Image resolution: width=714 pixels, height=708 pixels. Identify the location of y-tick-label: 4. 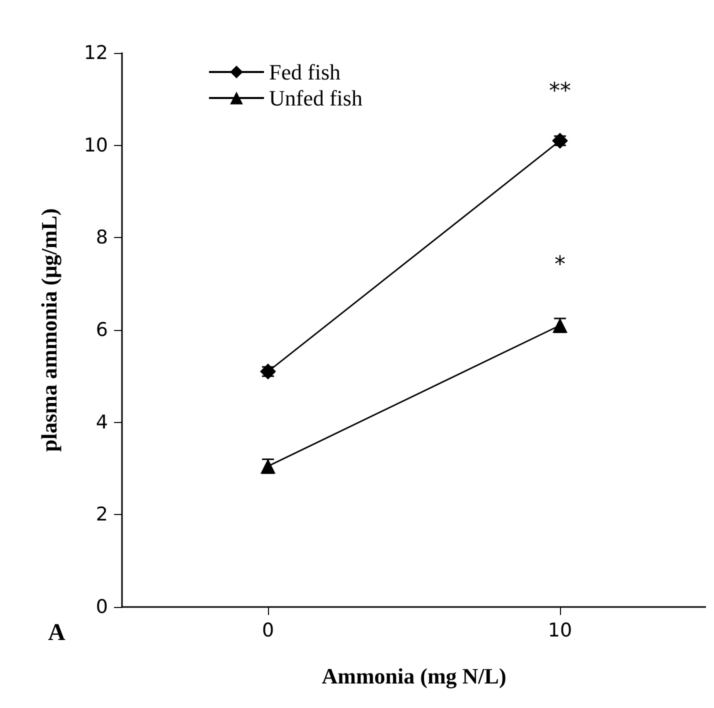
(102, 422).